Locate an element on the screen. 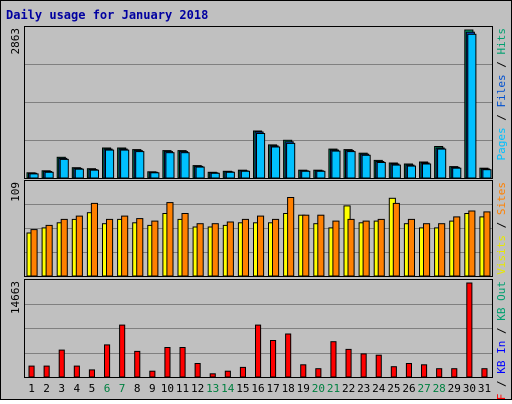 This screenshot has height=404, width=512. legend-entry: KB In is located at coordinates (501, 357).